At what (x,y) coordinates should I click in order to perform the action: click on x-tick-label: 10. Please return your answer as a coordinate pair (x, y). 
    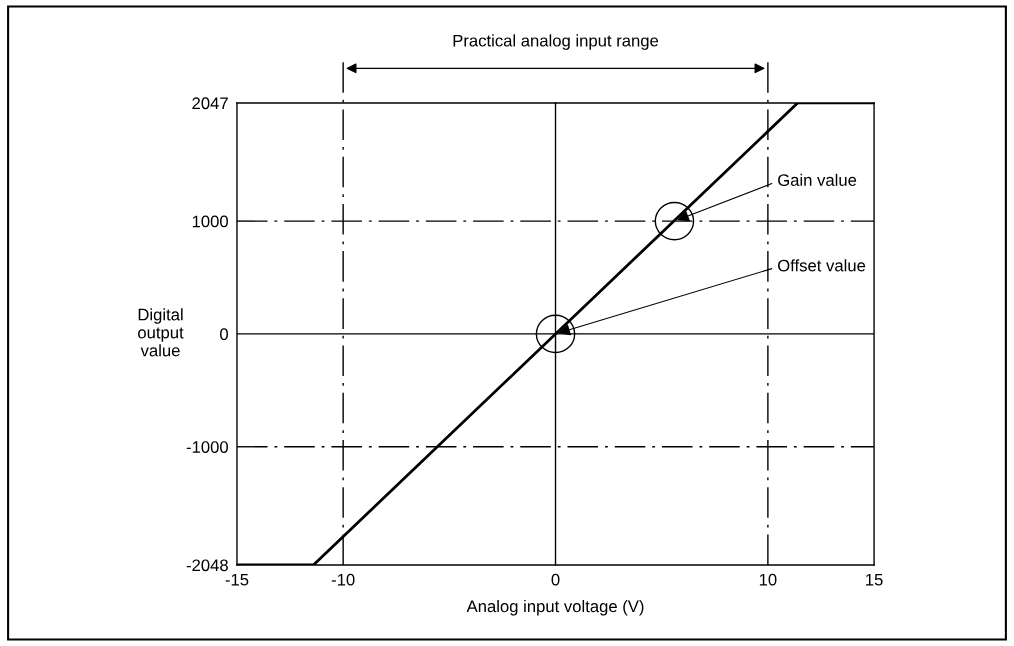
    Looking at the image, I should click on (768, 579).